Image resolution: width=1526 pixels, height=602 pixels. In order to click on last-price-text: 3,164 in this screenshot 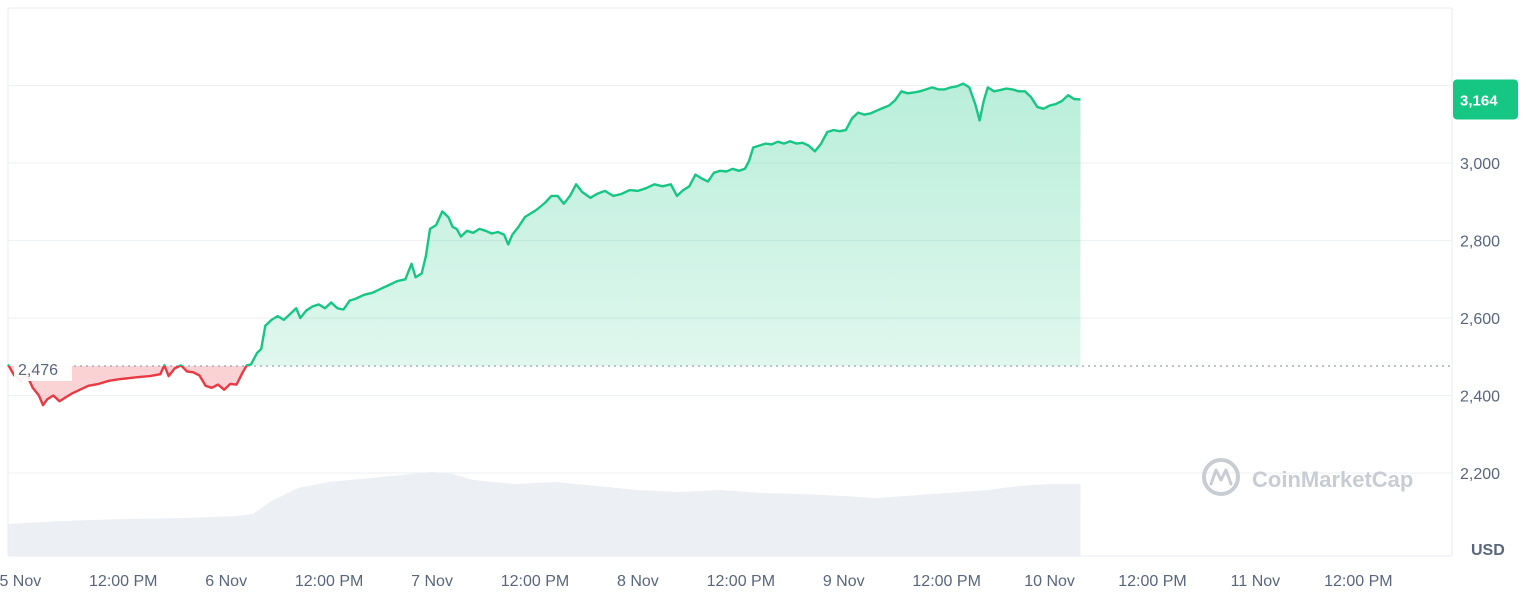, I will do `click(1479, 100)`.